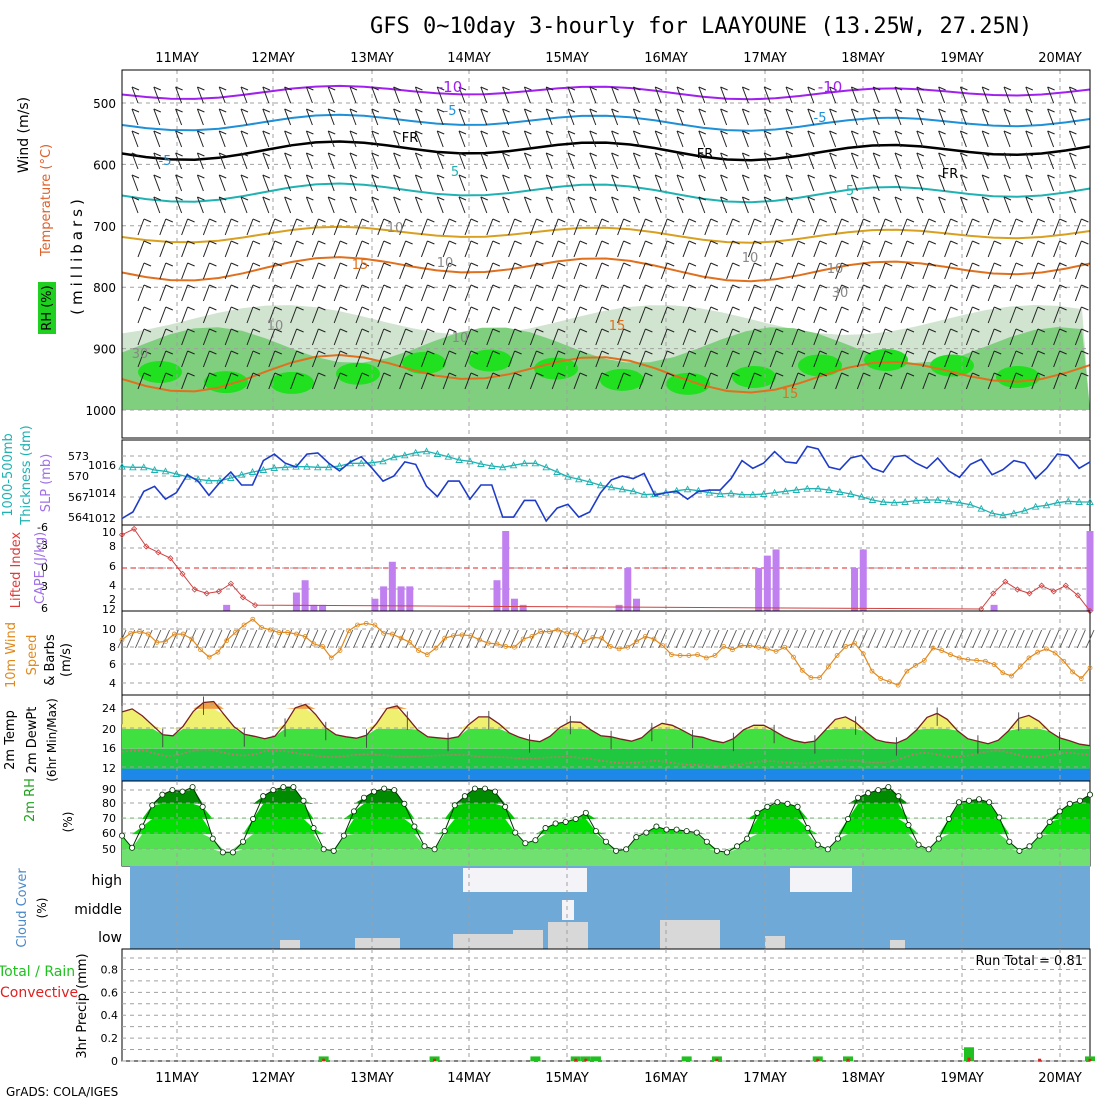 The image size is (1100, 1100). I want to click on precip-total-bar, so click(686, 1058).